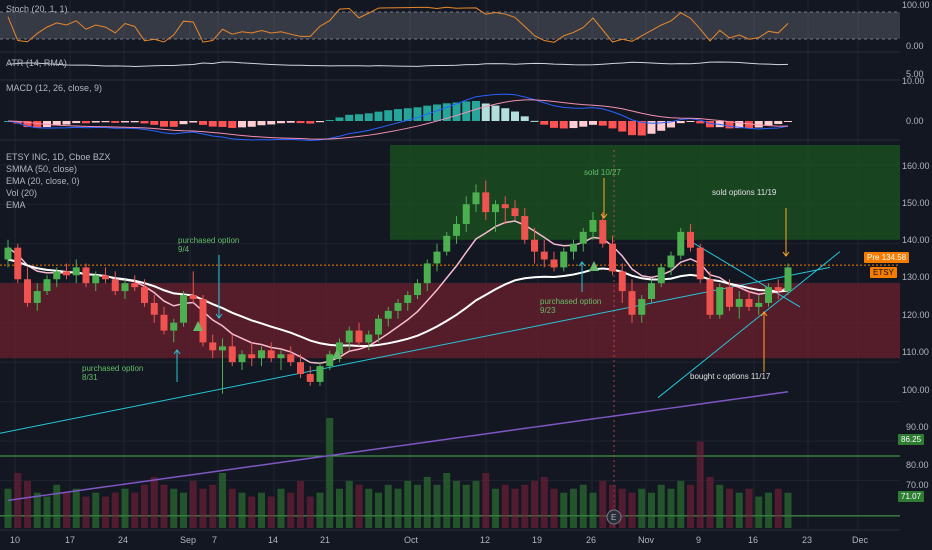  Describe the element at coordinates (591, 540) in the screenshot. I see `x-label-26: 26` at that location.